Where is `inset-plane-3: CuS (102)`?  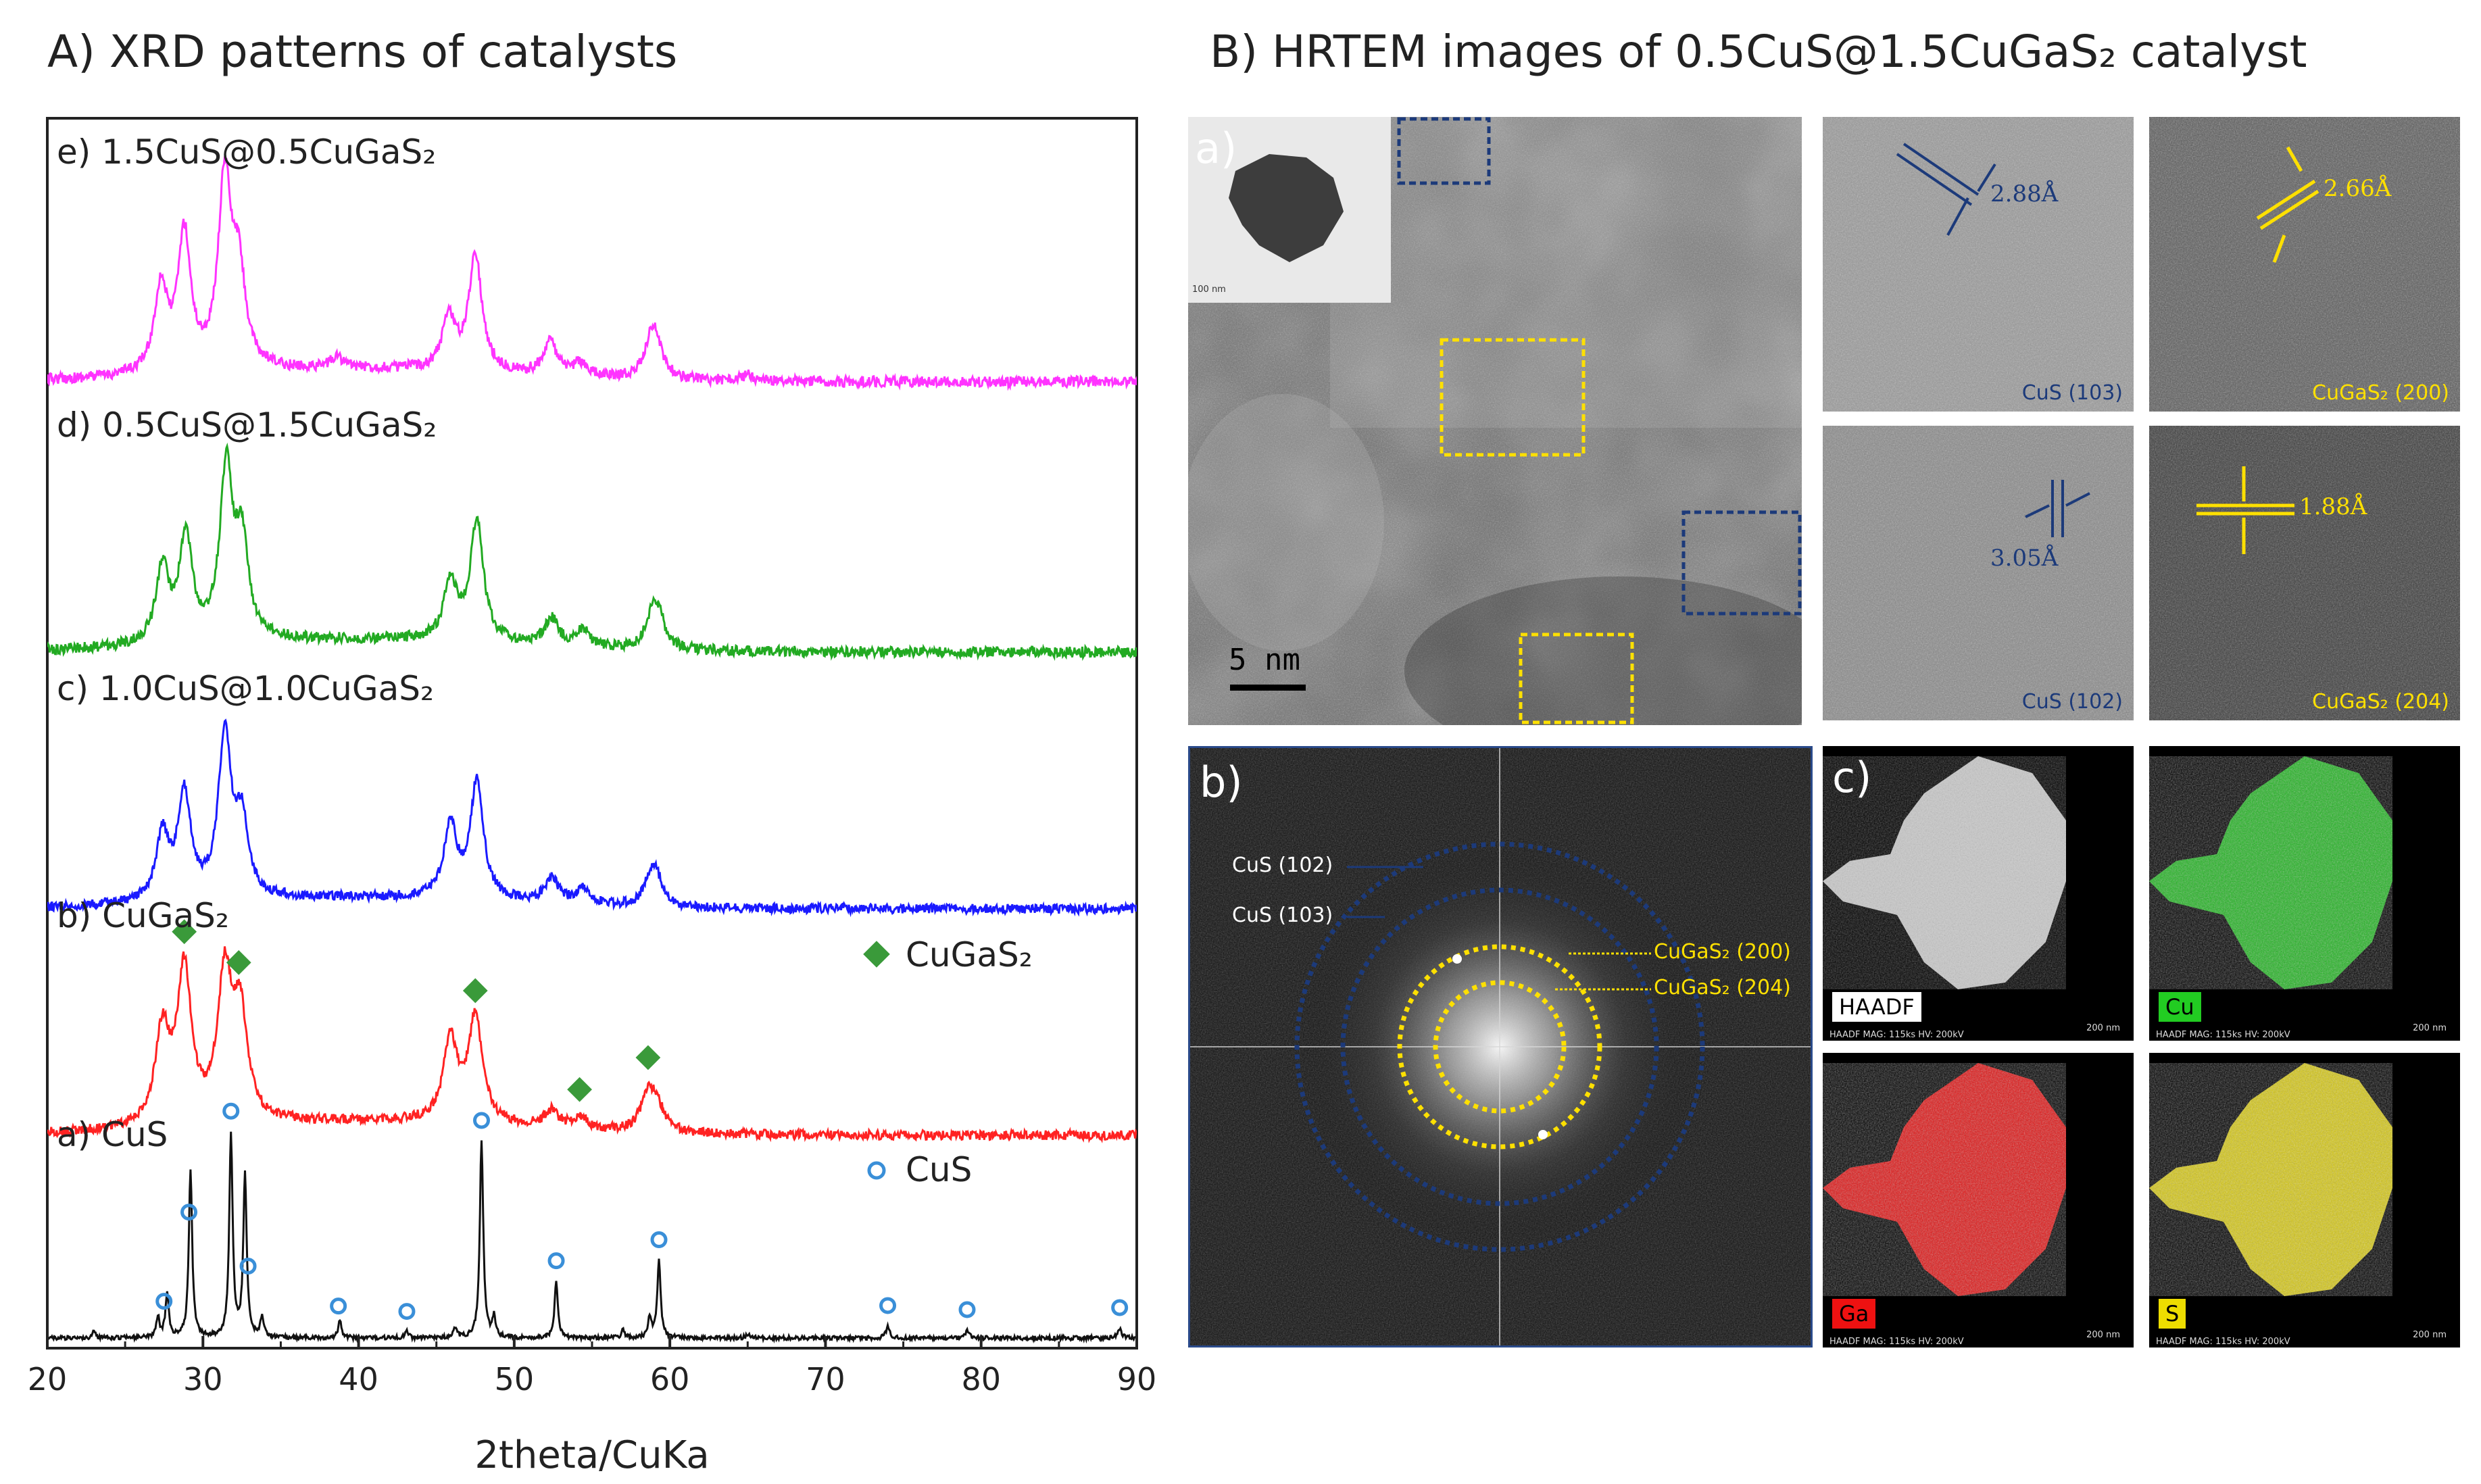
inset-plane-3: CuS (102) is located at coordinates (2072, 702).